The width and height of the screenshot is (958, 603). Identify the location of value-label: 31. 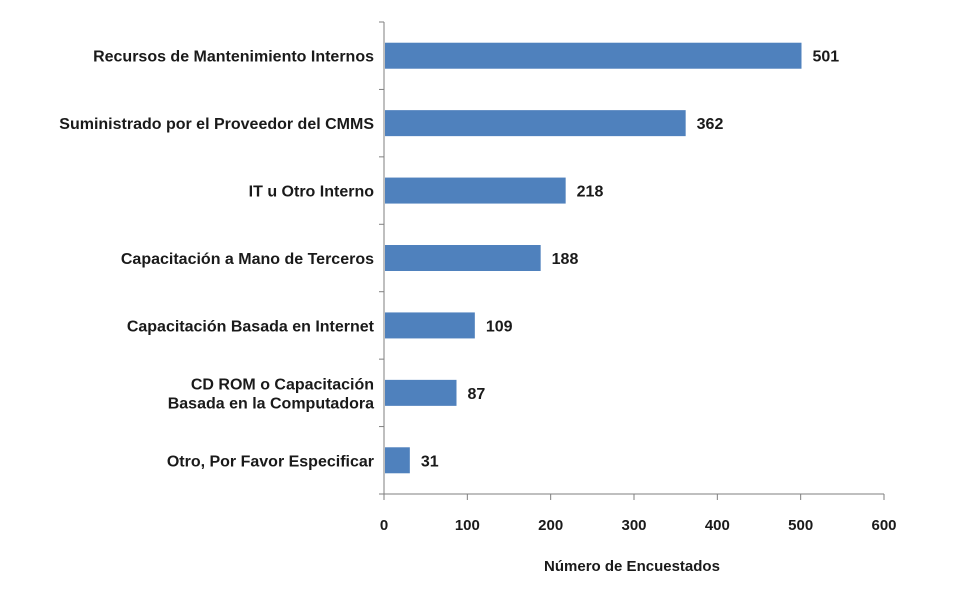
(430, 461).